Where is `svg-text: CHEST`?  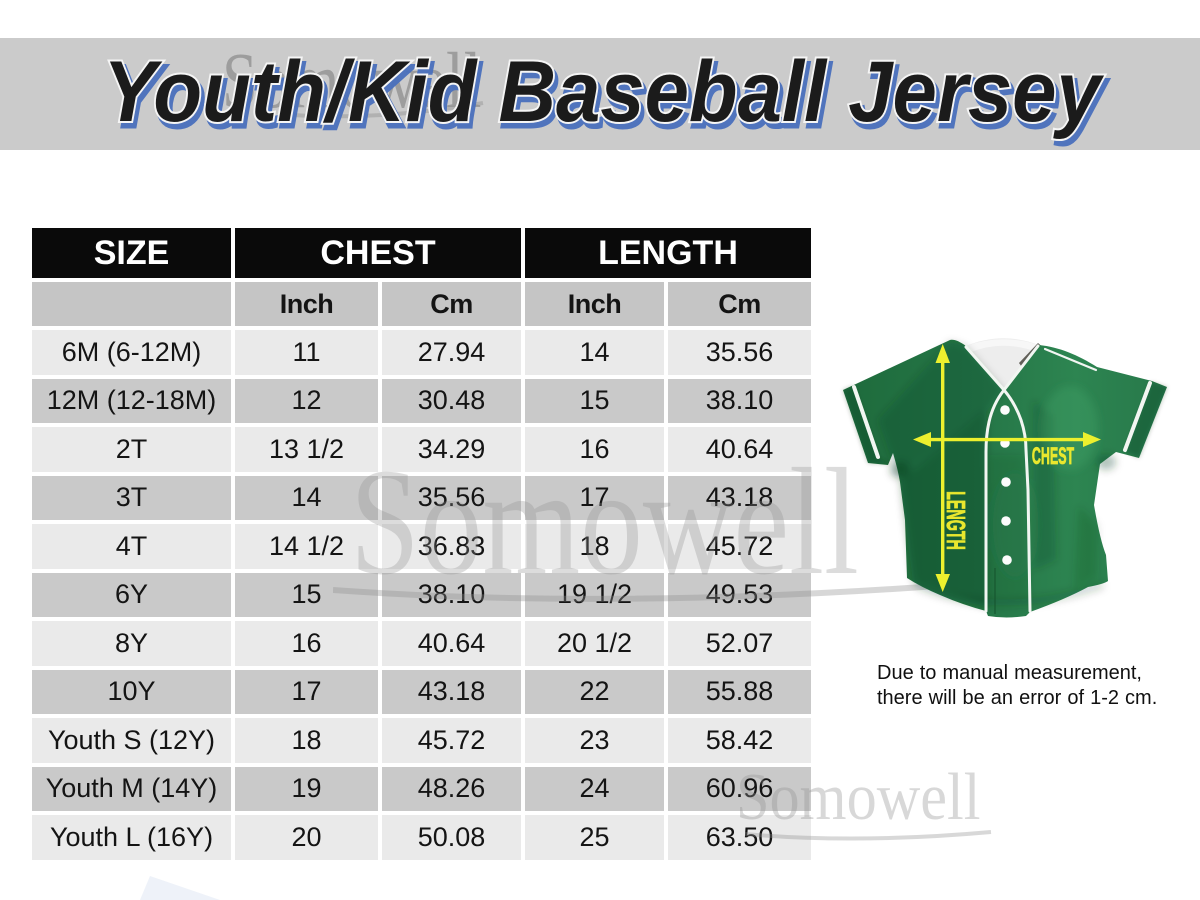
svg-text: CHEST is located at coordinates (1053, 457).